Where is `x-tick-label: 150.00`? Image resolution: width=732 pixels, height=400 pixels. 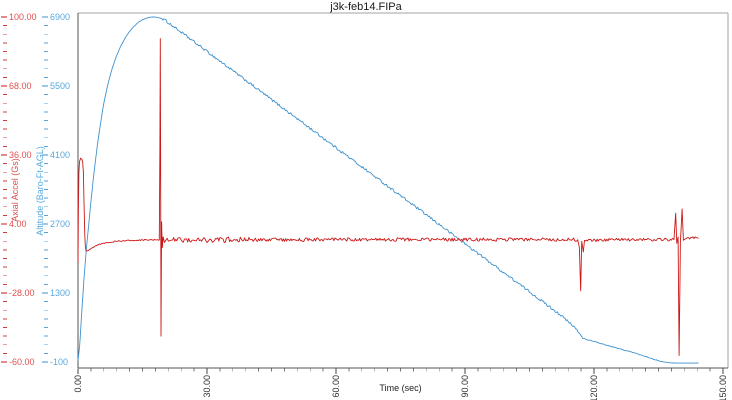
x-tick-label: 150.00 is located at coordinates (723, 387).